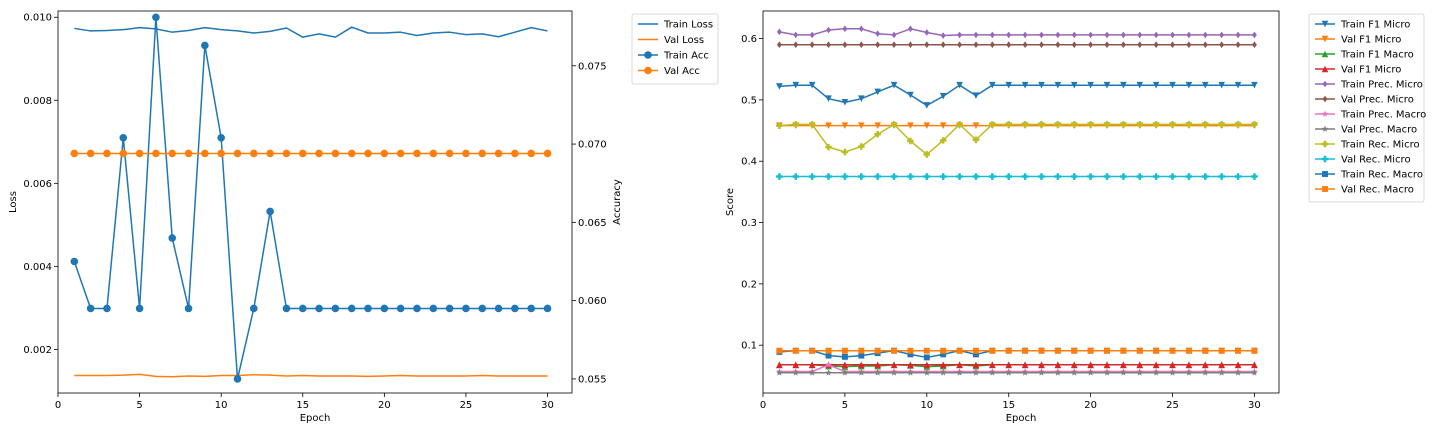 The image size is (1440, 432). What do you see at coordinates (1376, 160) in the screenshot?
I see `legend-label: Val Rec. Micro` at bounding box center [1376, 160].